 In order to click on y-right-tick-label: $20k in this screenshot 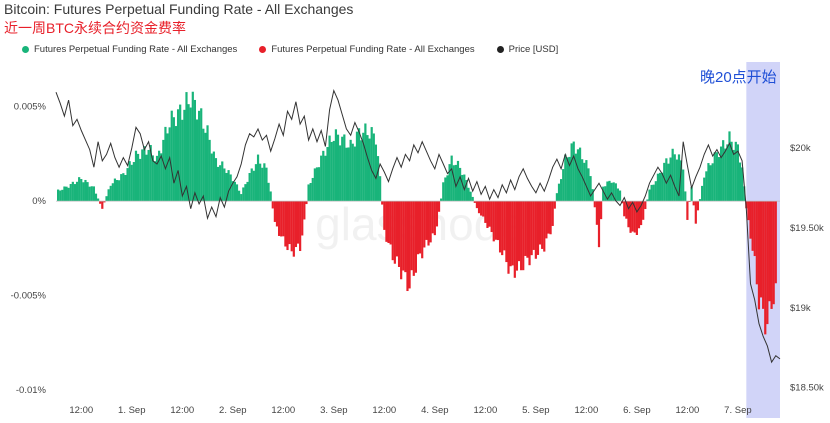, I will do `click(800, 148)`.